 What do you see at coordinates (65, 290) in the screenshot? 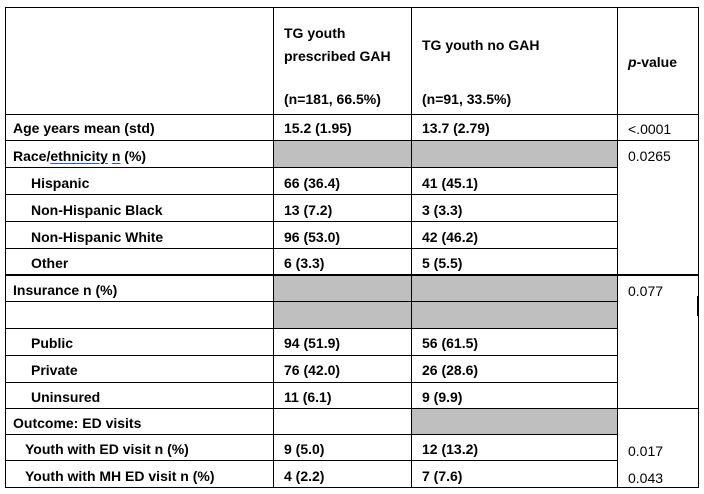
I see `row-label-insurance: Insurance n (%)` at bounding box center [65, 290].